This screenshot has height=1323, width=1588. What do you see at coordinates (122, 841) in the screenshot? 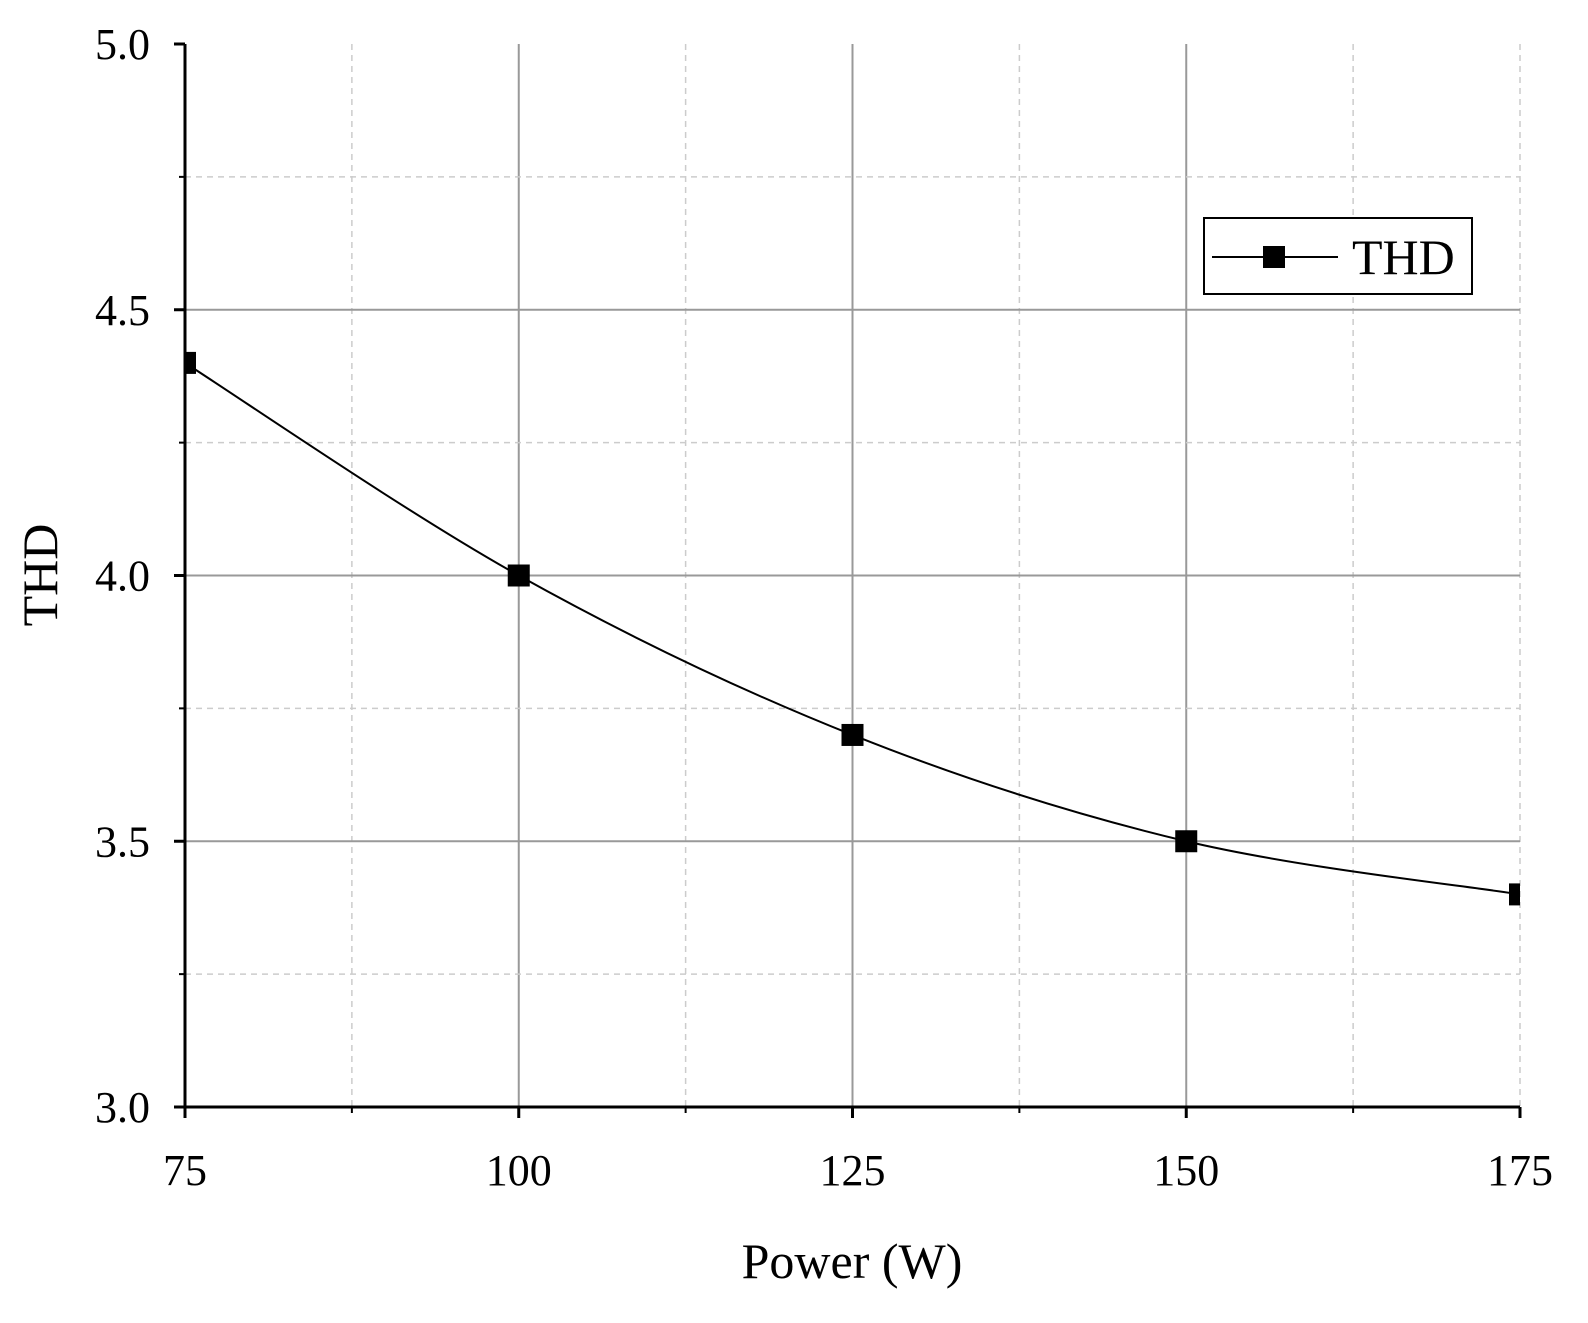
I see `y-tick-label: 3.5` at bounding box center [122, 841].